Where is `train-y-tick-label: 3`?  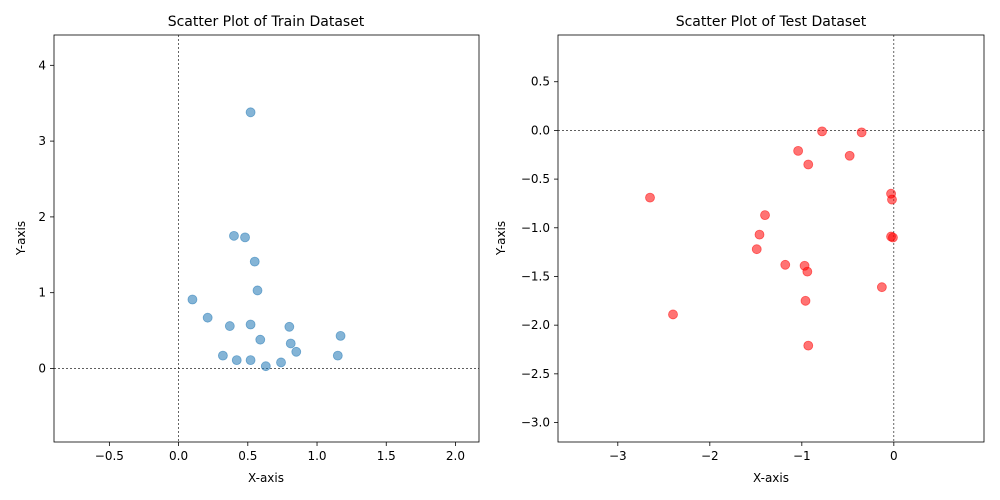 train-y-tick-label: 3 is located at coordinates (42, 141).